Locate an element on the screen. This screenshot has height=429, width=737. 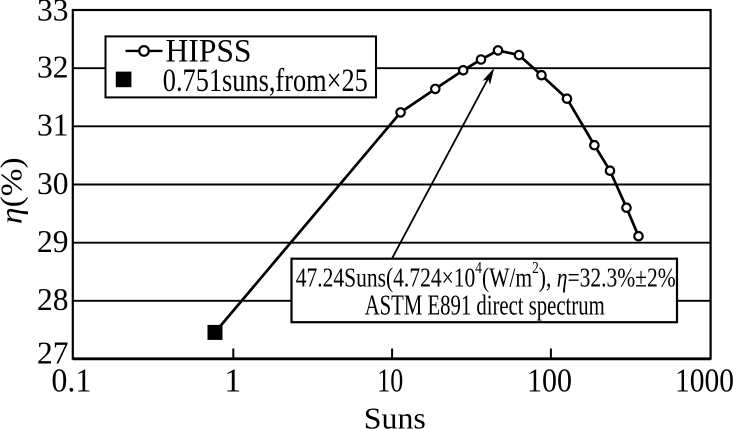
svg-text: 27 is located at coordinates (53, 353).